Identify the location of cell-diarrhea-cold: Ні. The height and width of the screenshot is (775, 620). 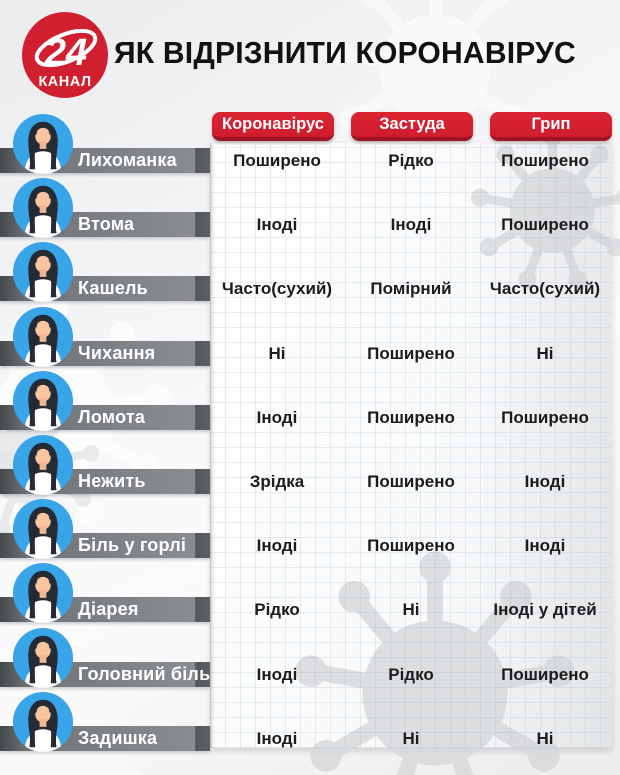
(411, 610).